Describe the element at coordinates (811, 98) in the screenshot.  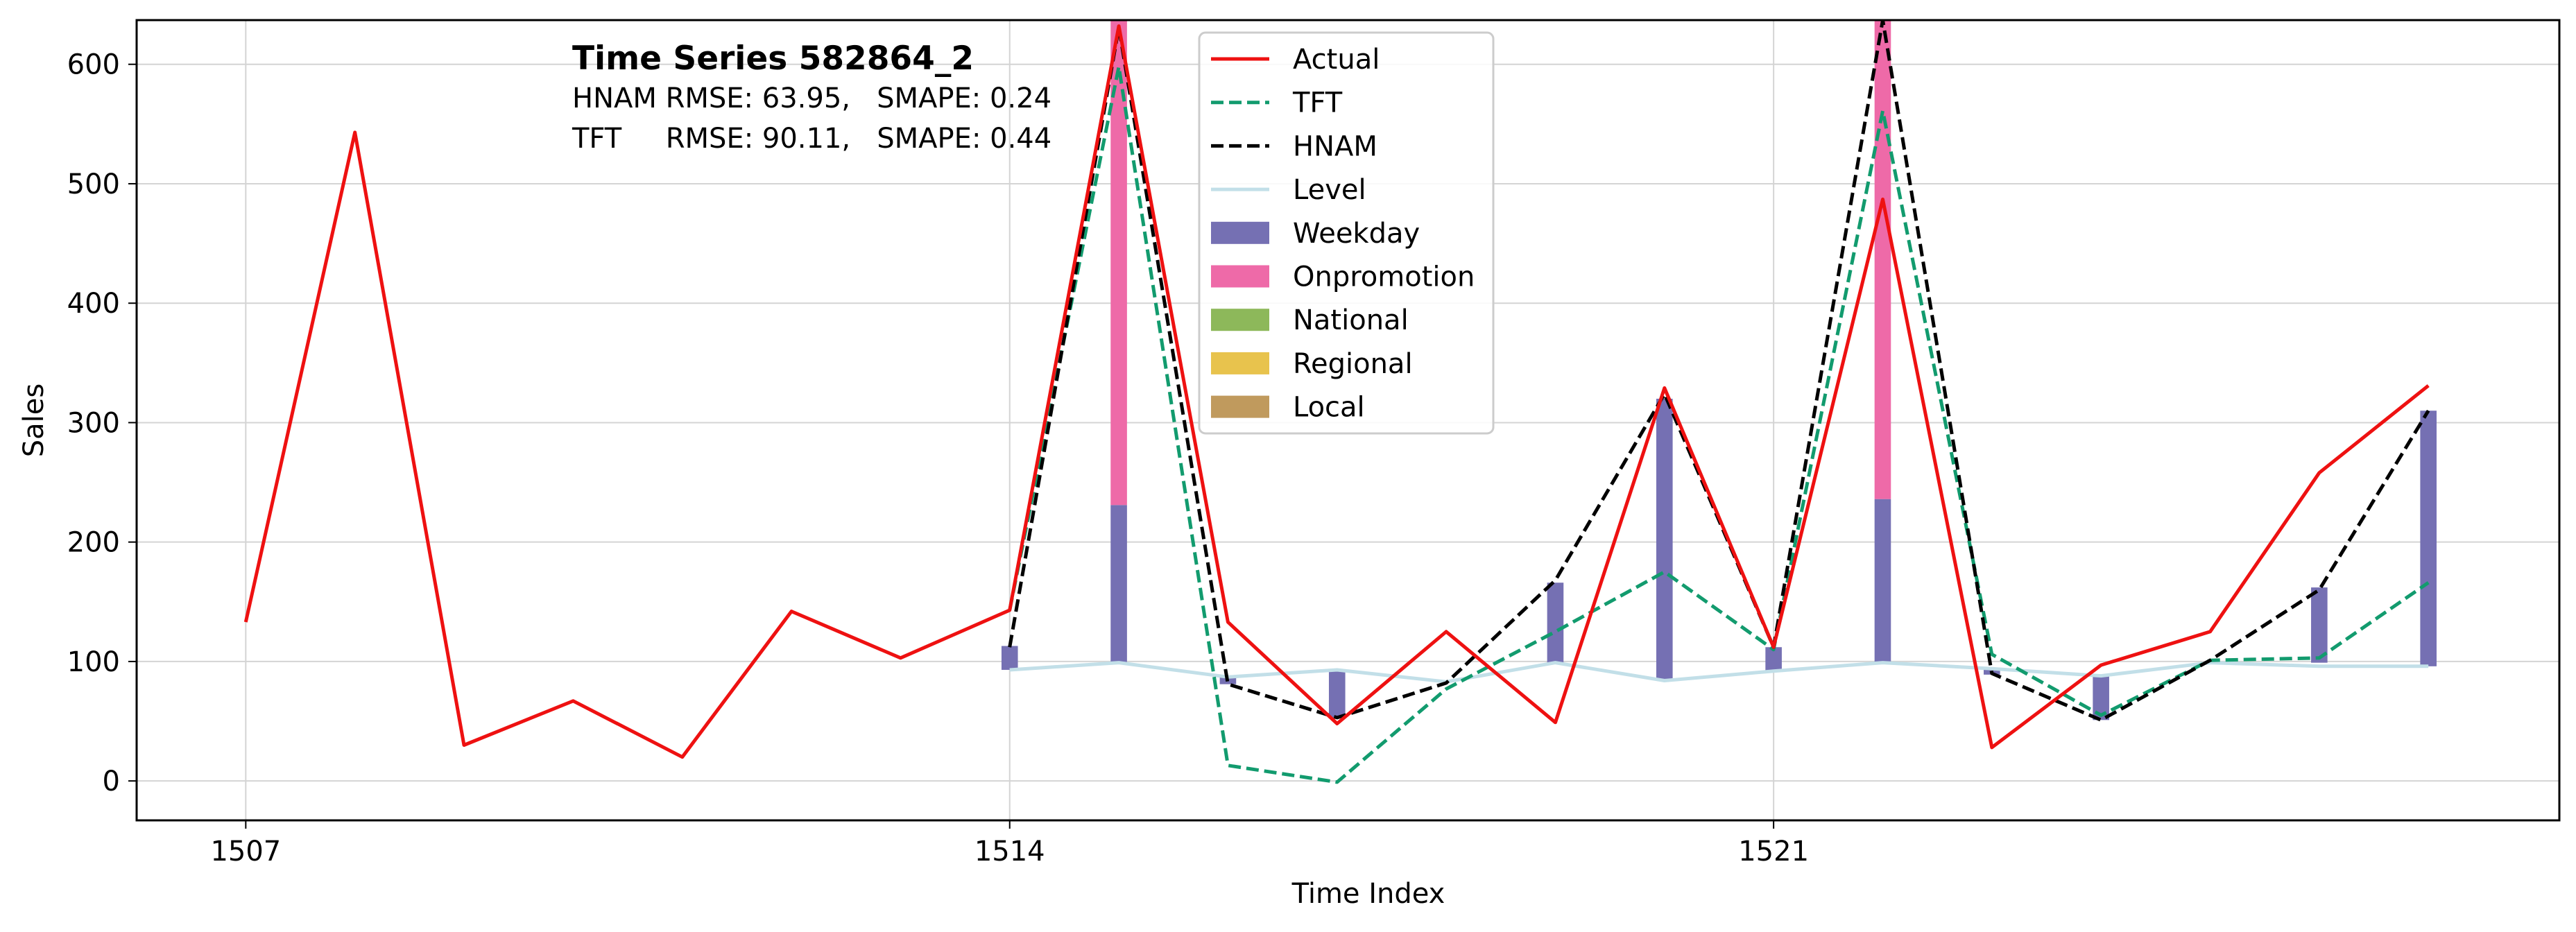
I see `hnam-metrics: HNAM RMSE: 63.95, SMAPE: 0.24` at that location.